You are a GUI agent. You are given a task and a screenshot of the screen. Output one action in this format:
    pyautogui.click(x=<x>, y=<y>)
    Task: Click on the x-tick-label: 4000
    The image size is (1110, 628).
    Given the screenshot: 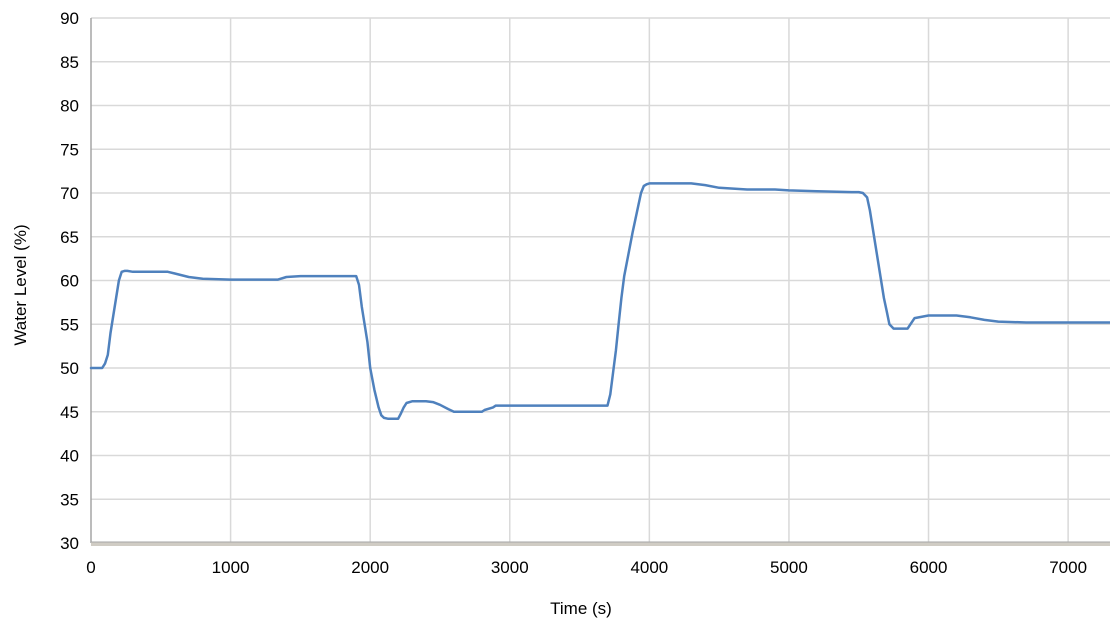 What is the action you would take?
    pyautogui.click(x=649, y=567)
    